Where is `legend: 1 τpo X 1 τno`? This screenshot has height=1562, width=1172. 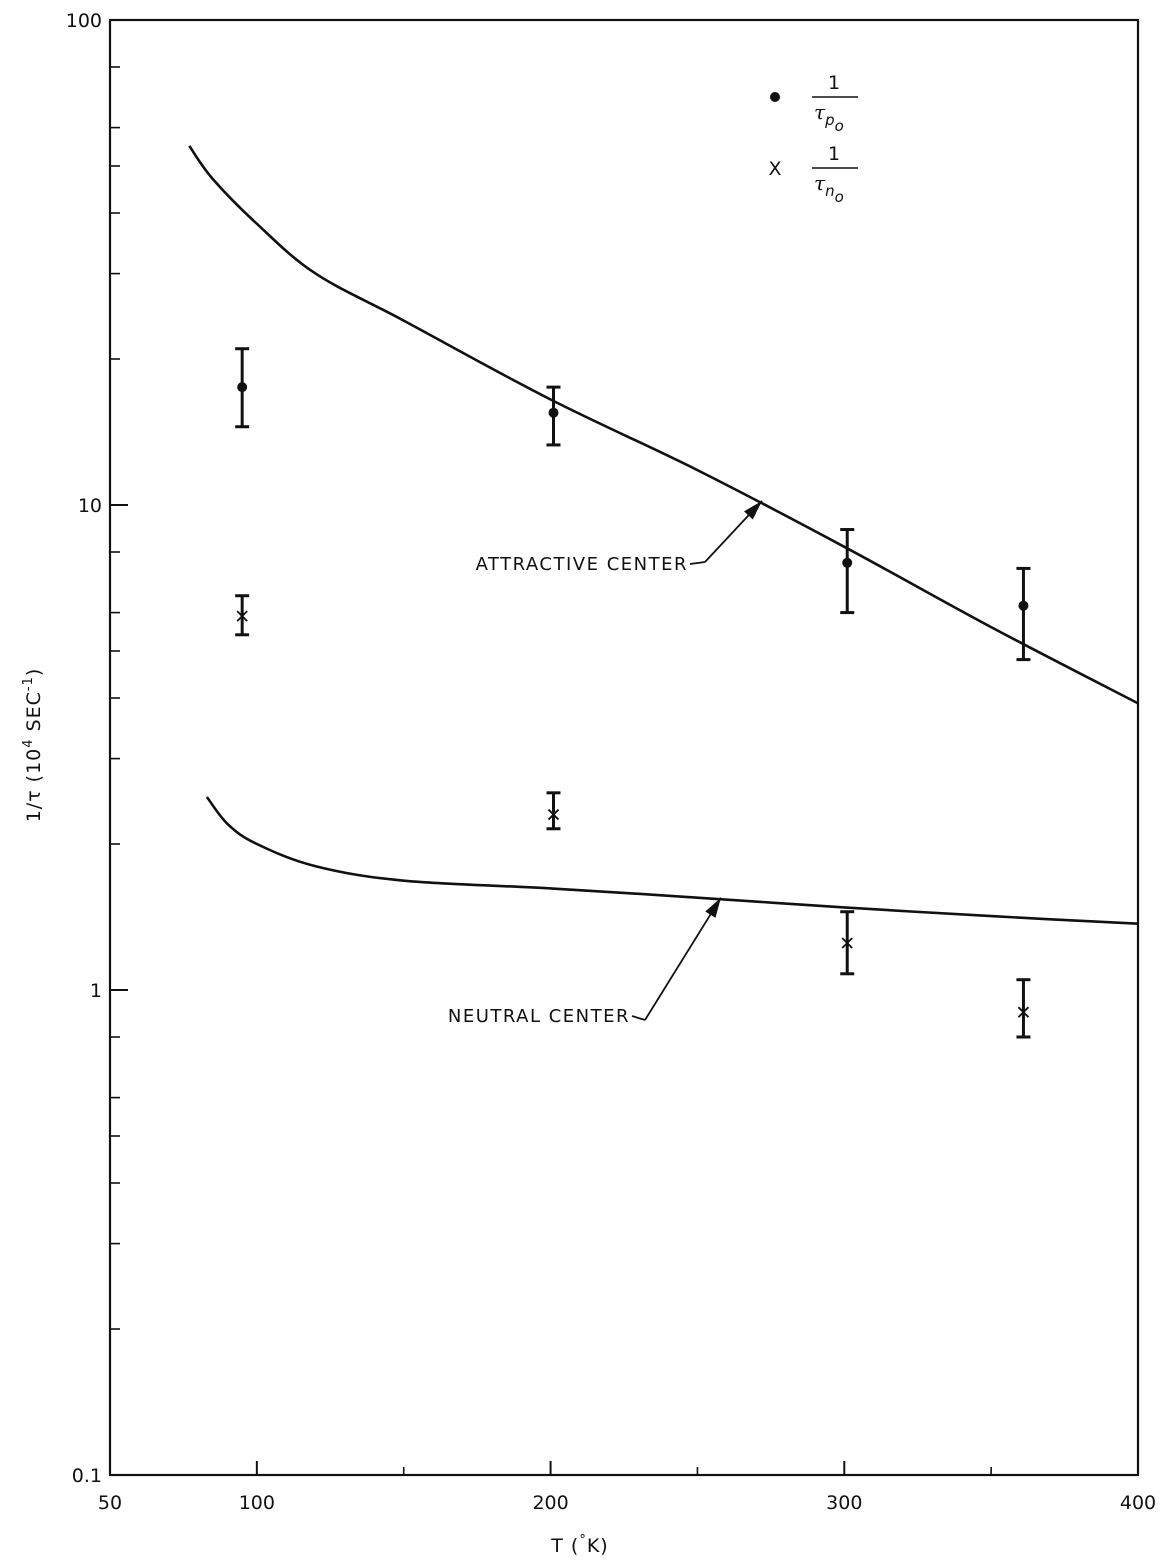
legend: 1 τpo X 1 τno is located at coordinates (813, 139).